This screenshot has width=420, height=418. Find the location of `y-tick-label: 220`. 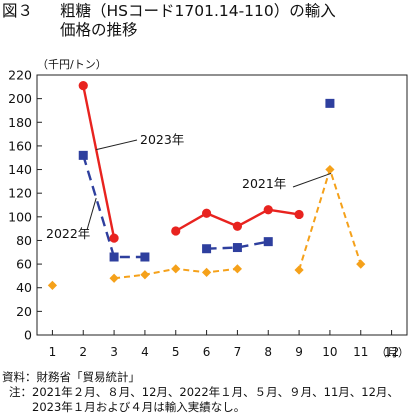

y-tick-label: 220 is located at coordinates (20, 75).